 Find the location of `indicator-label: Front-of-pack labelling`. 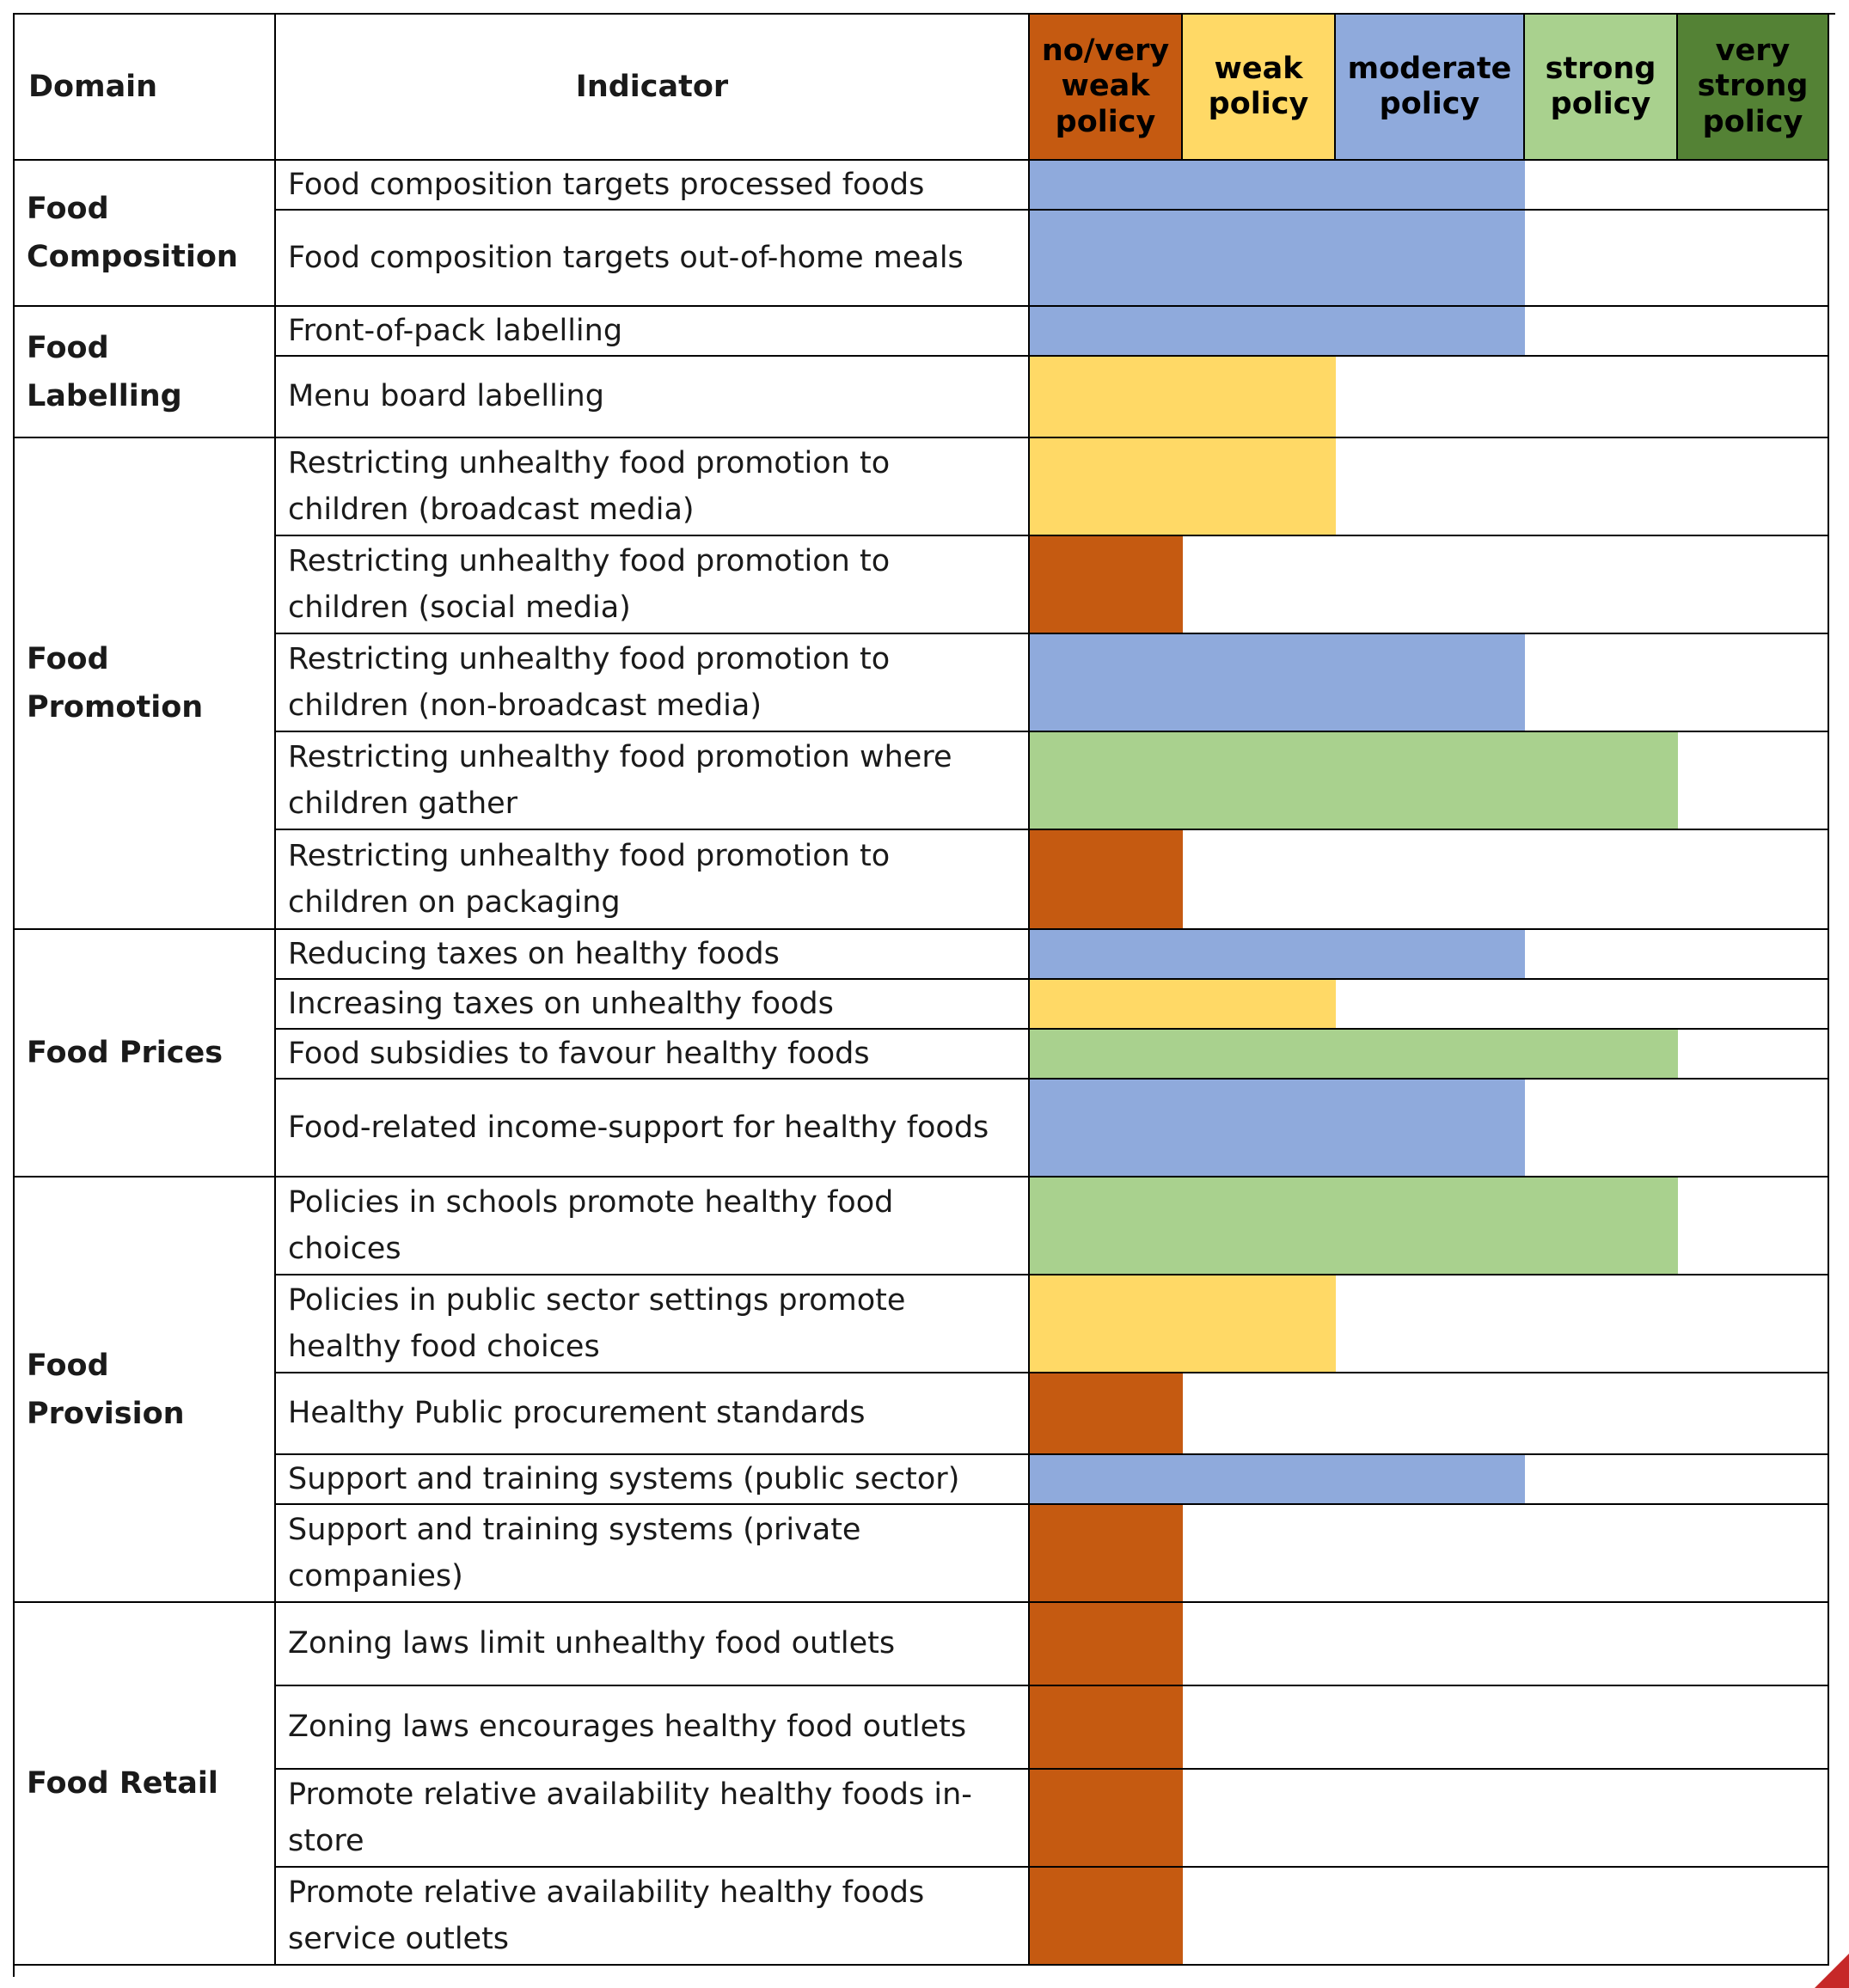

indicator-label: Front-of-pack labelling is located at coordinates (653, 332).